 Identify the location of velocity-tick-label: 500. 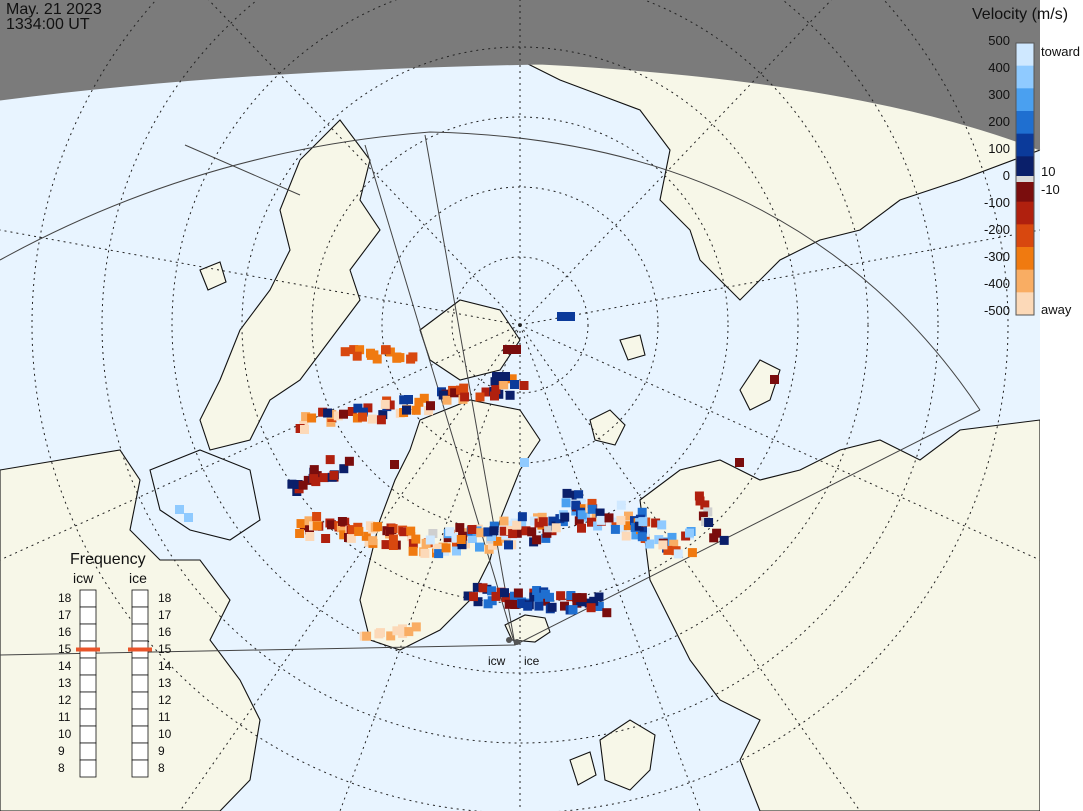
(999, 40).